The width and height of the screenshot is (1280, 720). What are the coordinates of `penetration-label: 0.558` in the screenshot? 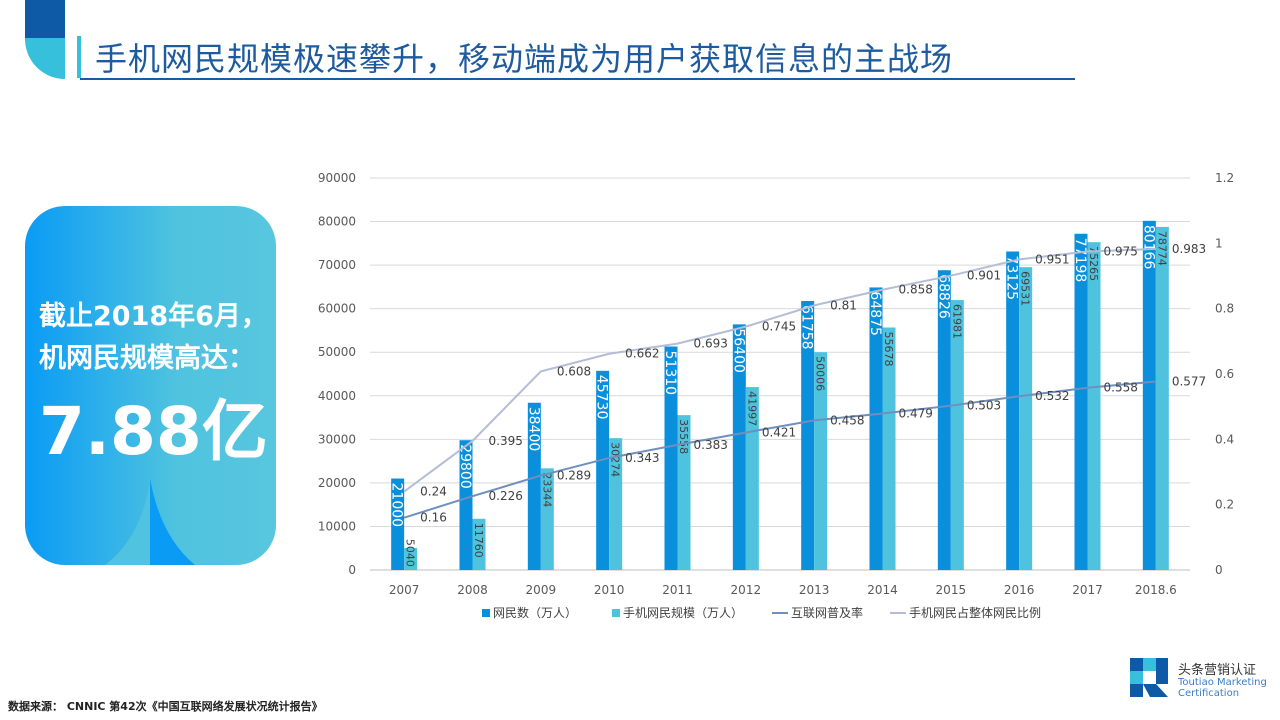 It's located at (1121, 388).